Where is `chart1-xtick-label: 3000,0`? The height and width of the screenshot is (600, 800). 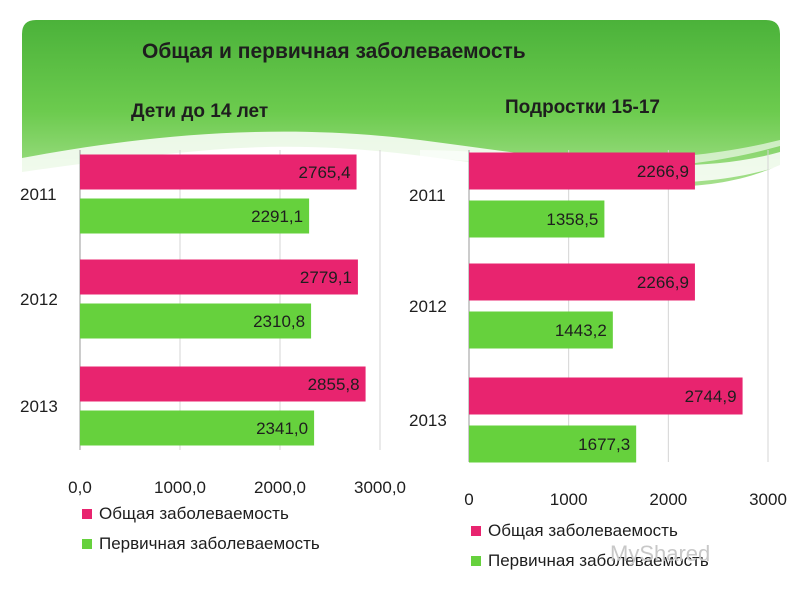 chart1-xtick-label: 3000,0 is located at coordinates (380, 487).